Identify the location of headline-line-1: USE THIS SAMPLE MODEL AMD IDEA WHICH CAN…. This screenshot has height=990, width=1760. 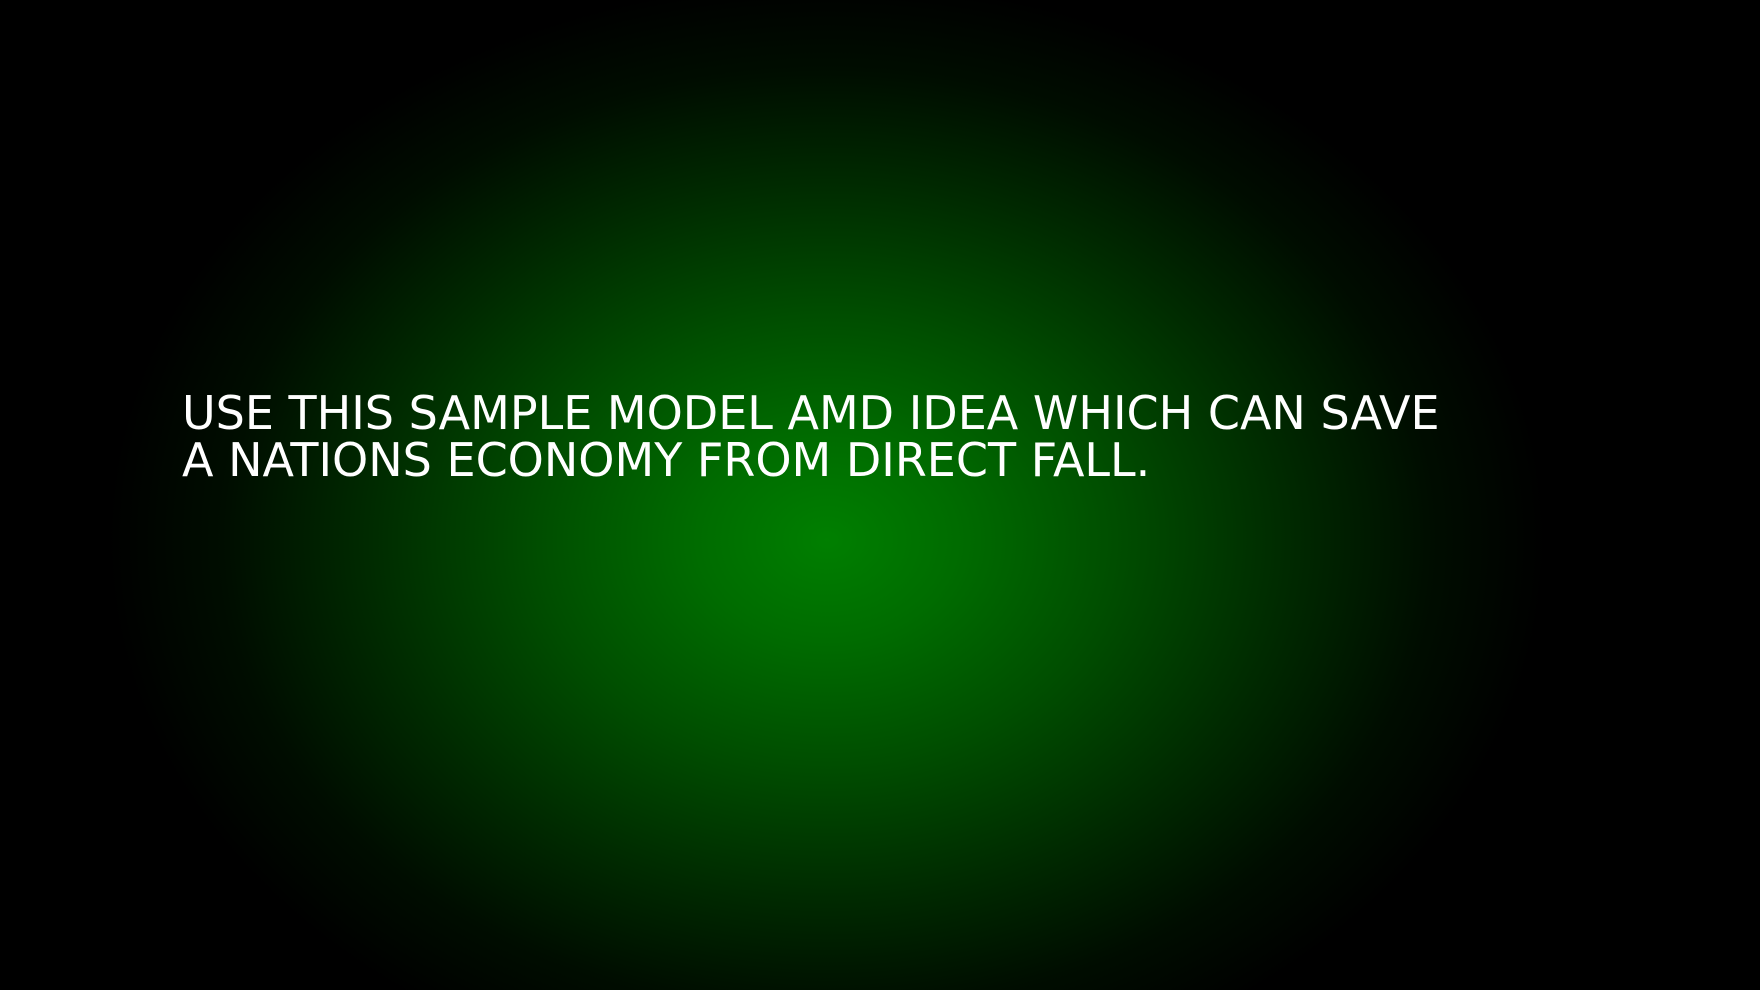
(811, 413).